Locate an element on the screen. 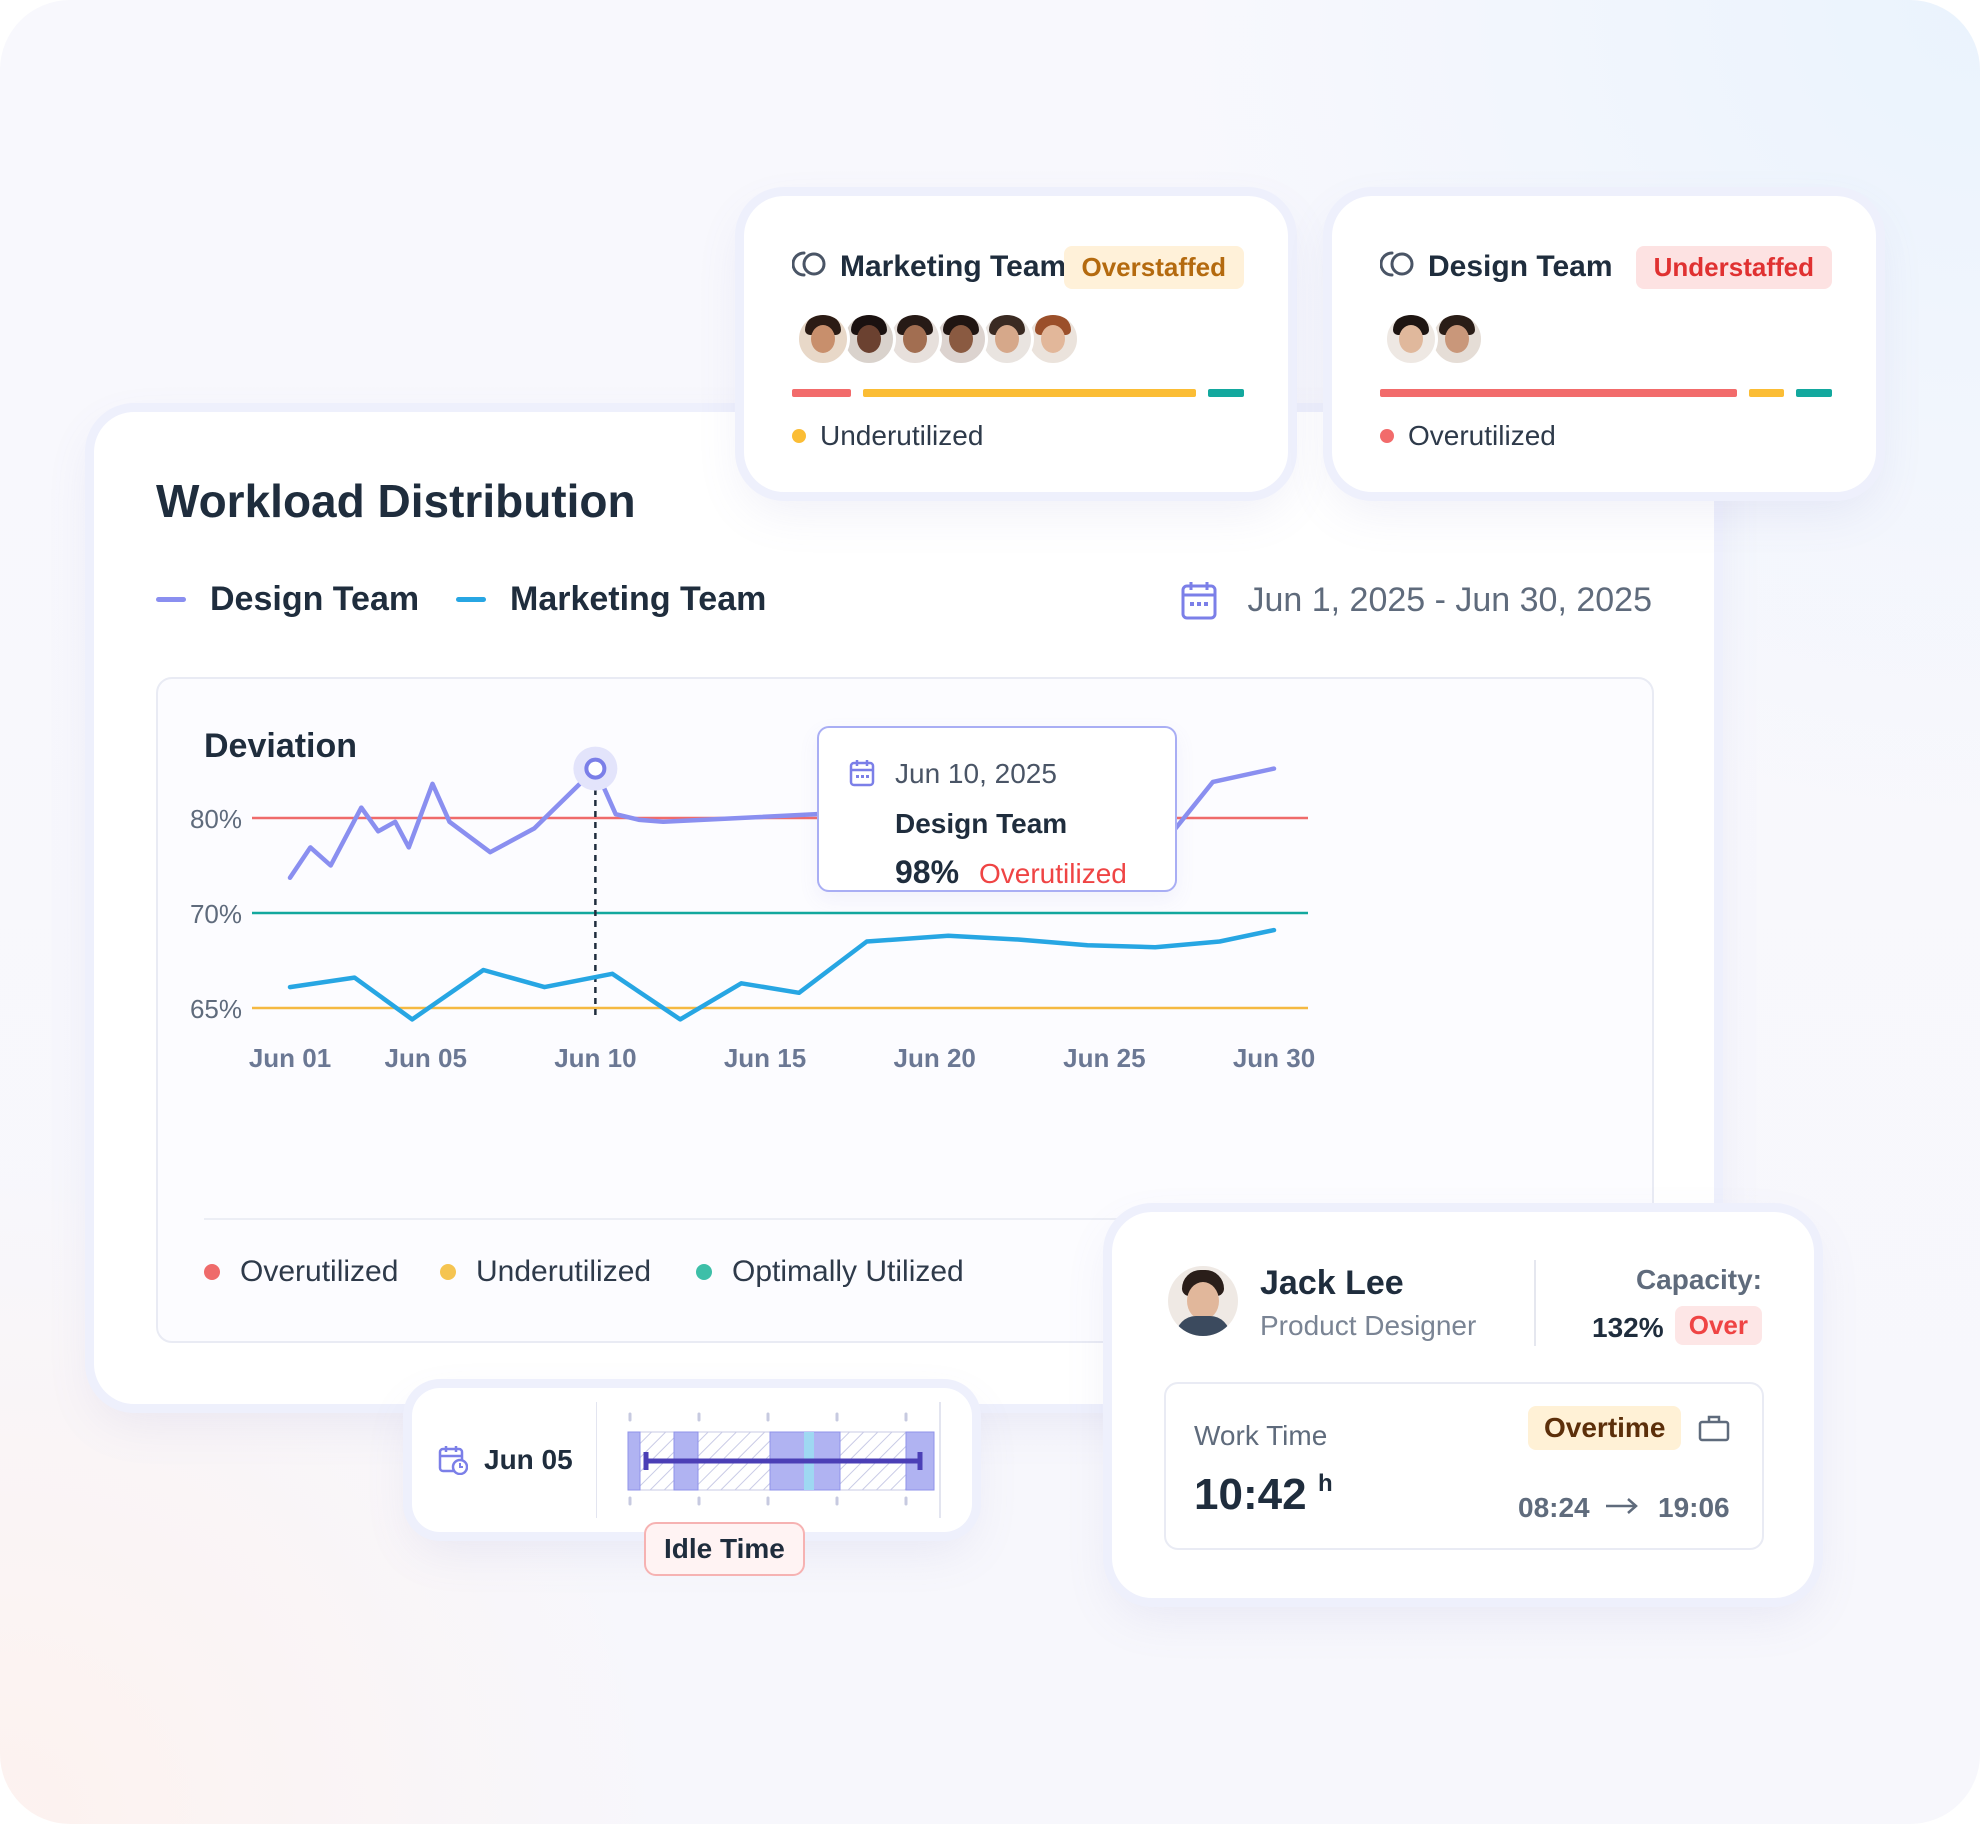 Image resolution: width=1980 pixels, height=1824 pixels. date-range-text: Jun 1, 2025 - Jun 30, 2025 is located at coordinates (1449, 599).